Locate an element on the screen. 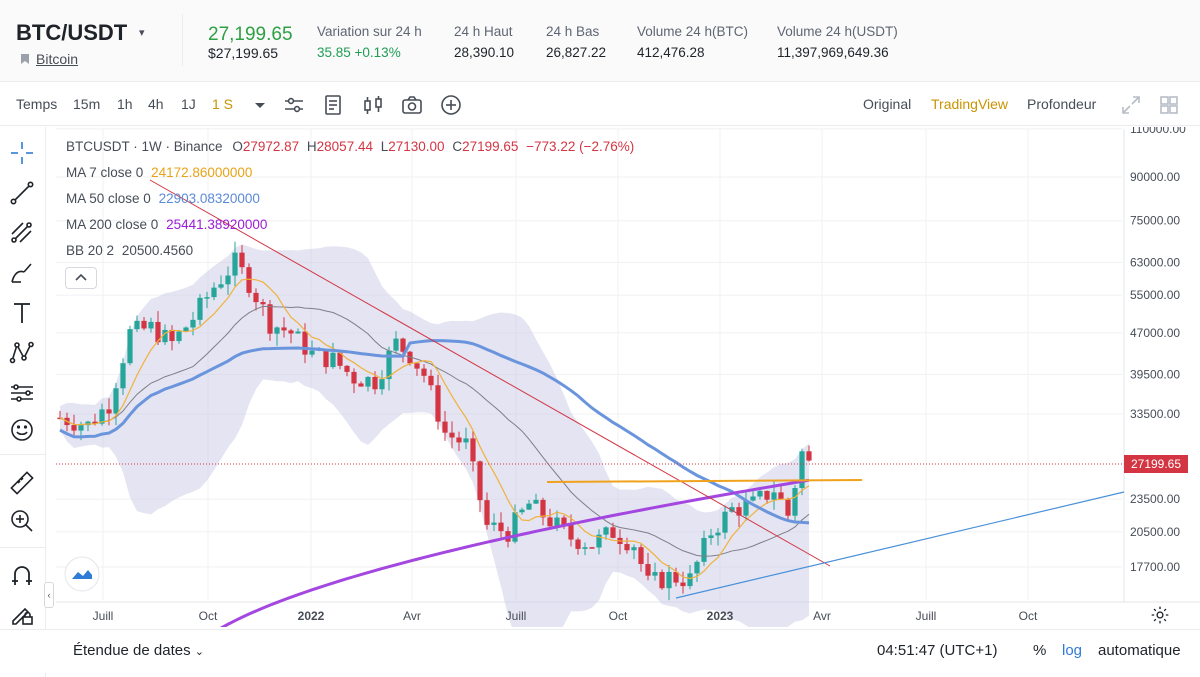 The width and height of the screenshot is (1200, 677). stat-value: 412,476.28 is located at coordinates (671, 52).